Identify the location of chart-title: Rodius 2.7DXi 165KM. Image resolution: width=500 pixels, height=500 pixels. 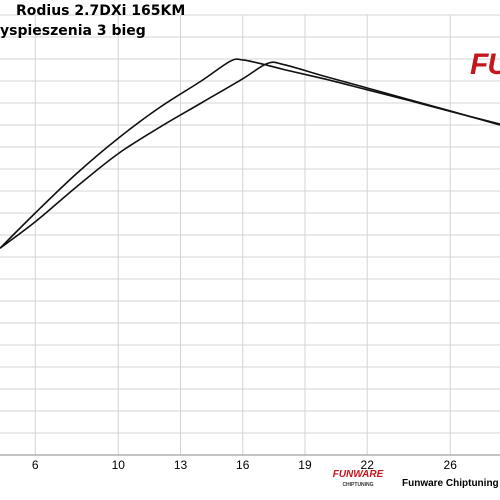
(101, 11).